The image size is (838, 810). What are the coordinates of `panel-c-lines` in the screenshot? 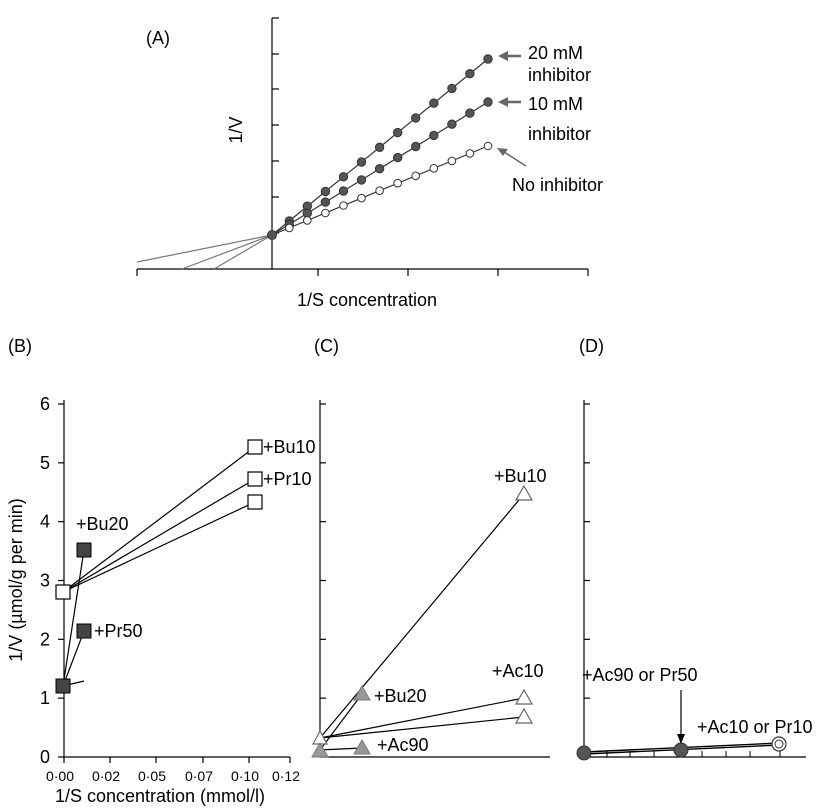 It's located at (422, 622).